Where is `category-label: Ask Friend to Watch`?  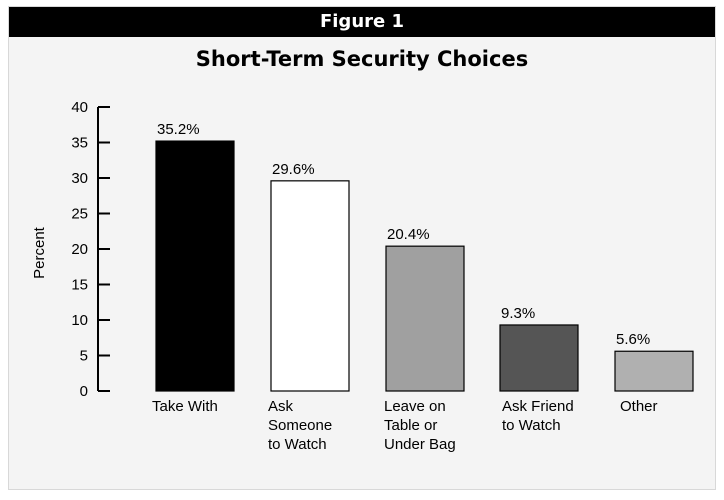
category-label: Ask Friend to Watch is located at coordinates (538, 416).